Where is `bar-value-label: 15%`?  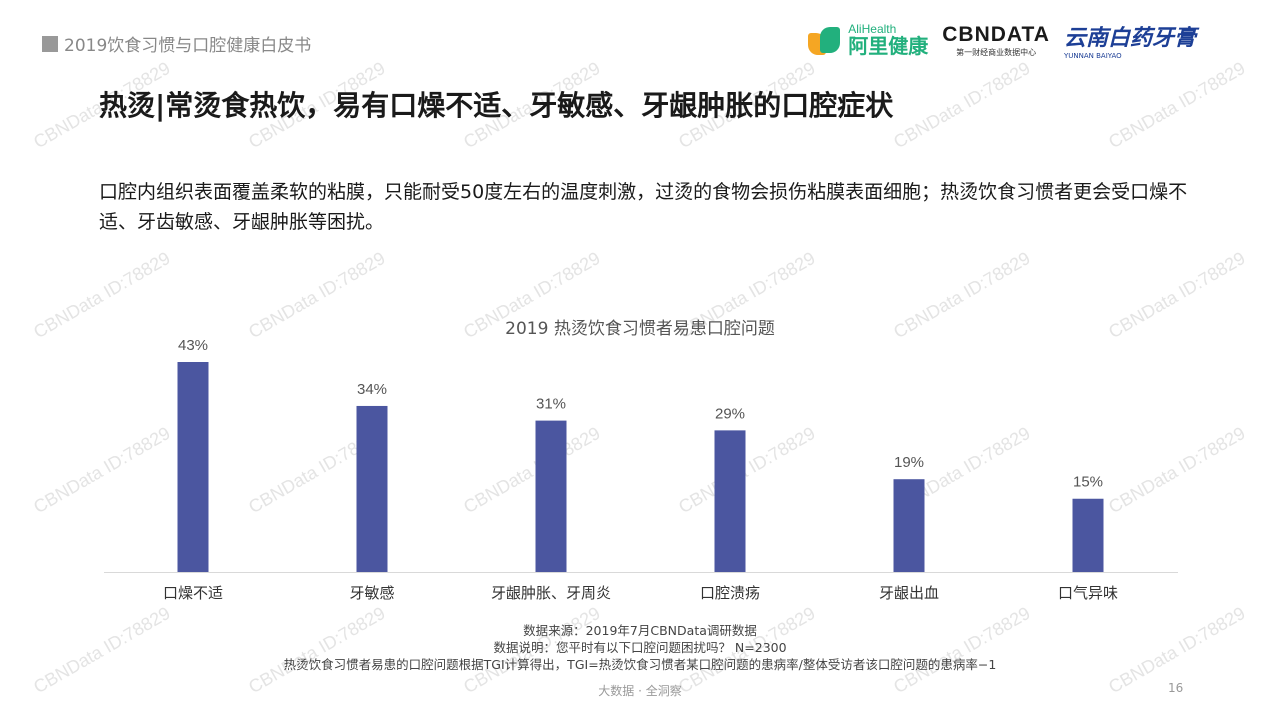
bar-value-label: 15% is located at coordinates (1088, 482).